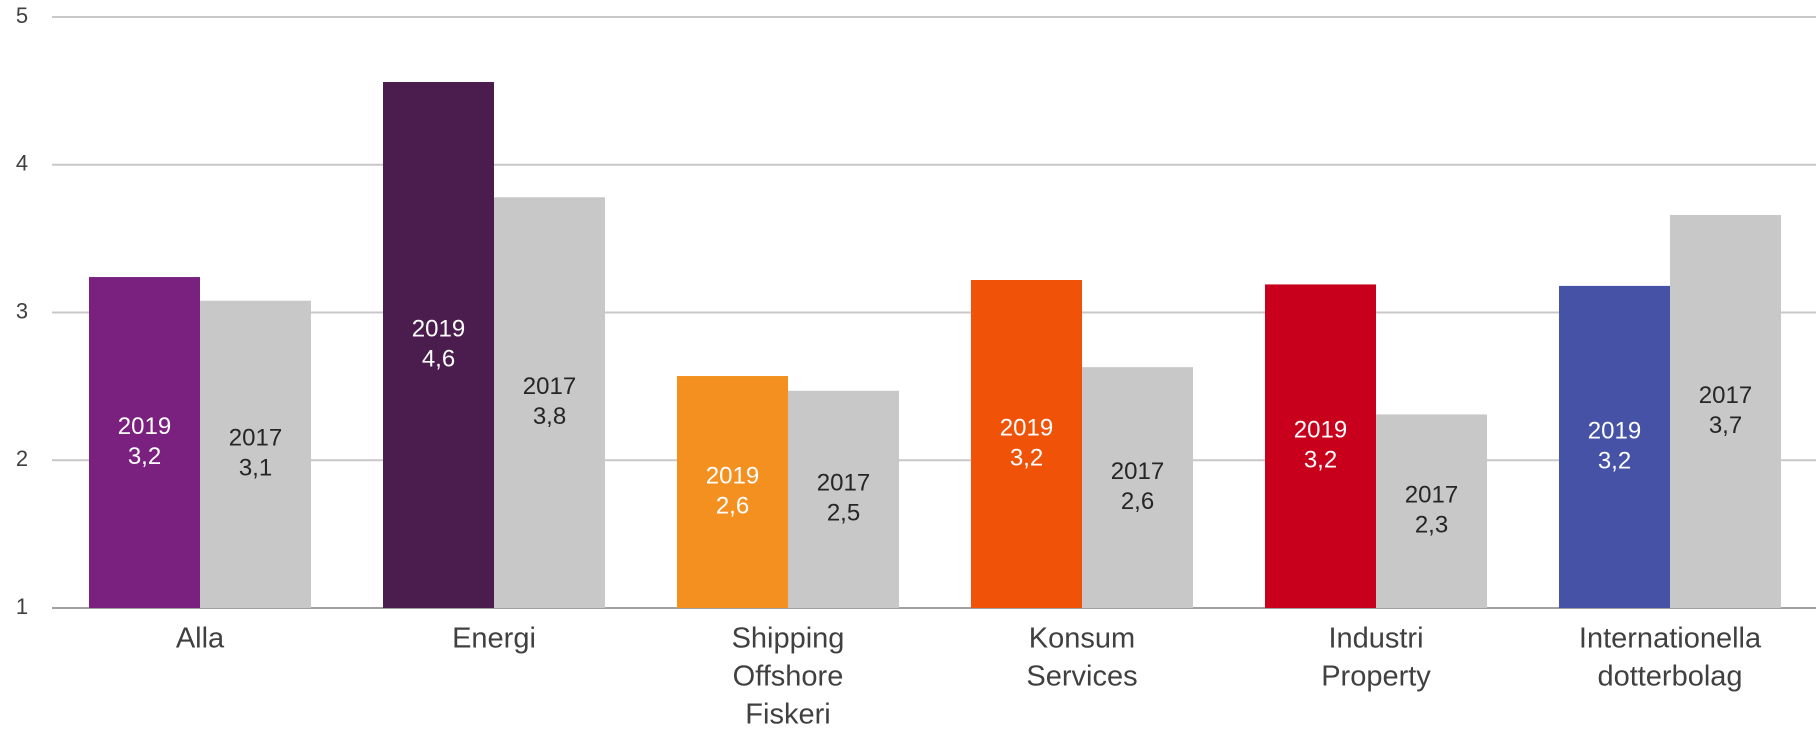  Describe the element at coordinates (1375, 639) in the screenshot. I see `x-tick-label: Industri` at that location.